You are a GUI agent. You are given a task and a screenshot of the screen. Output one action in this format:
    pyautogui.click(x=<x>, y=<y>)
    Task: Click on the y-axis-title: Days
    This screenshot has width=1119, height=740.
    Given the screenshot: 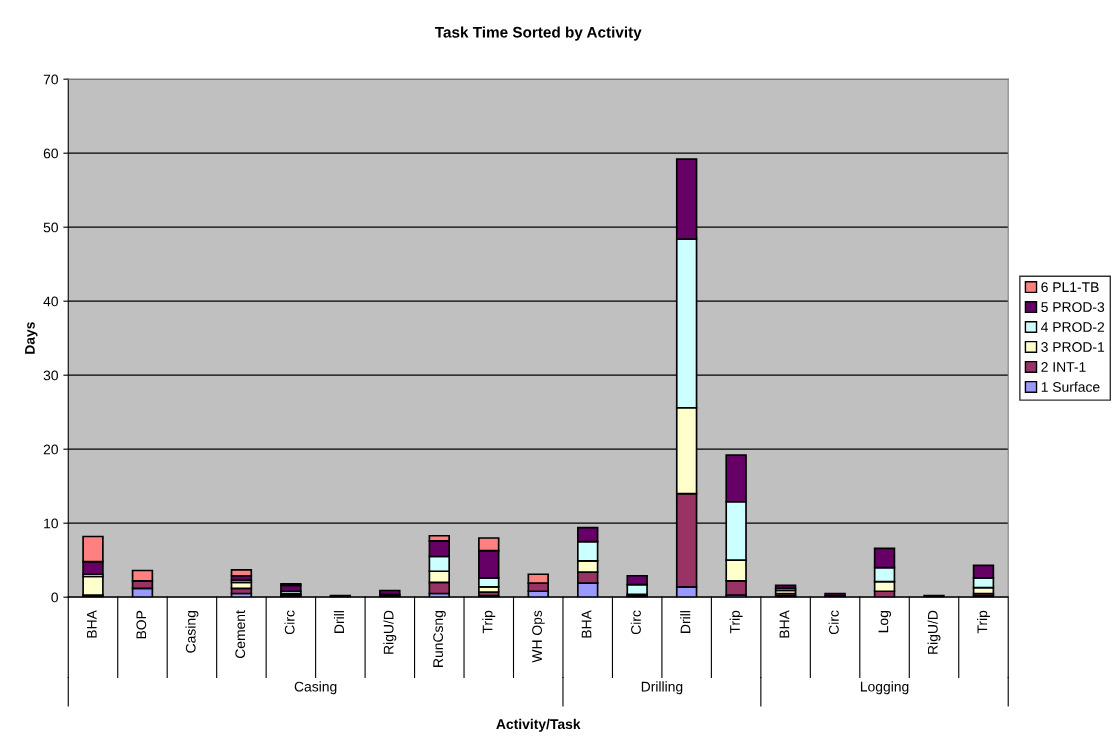 What is the action you would take?
    pyautogui.click(x=31, y=338)
    